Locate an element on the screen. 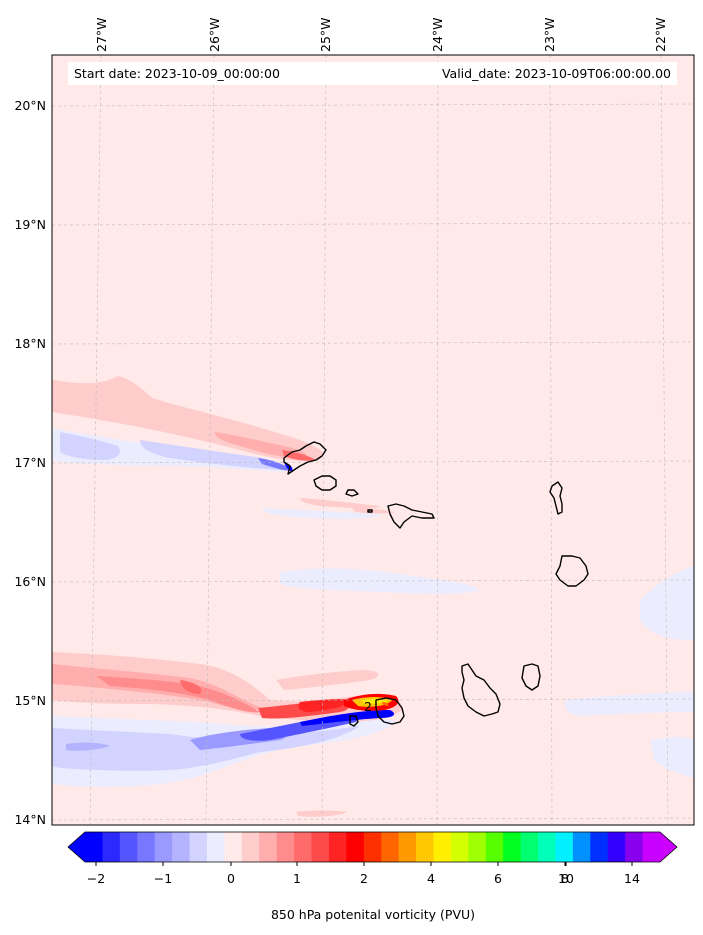 Image resolution: width=703 pixels, height=935 pixels. lat-label: 15°N is located at coordinates (30, 700).